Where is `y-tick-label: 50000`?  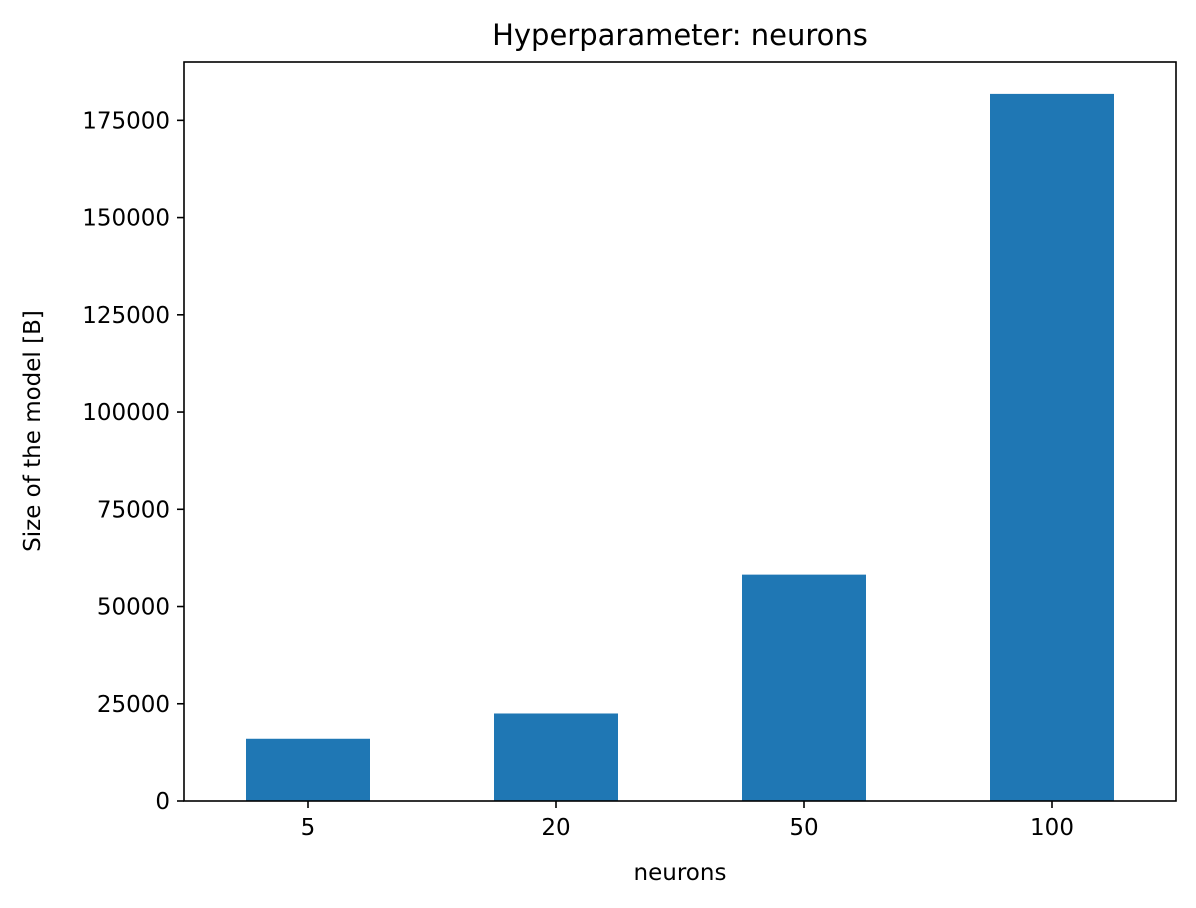
y-tick-label: 50000 is located at coordinates (133, 608).